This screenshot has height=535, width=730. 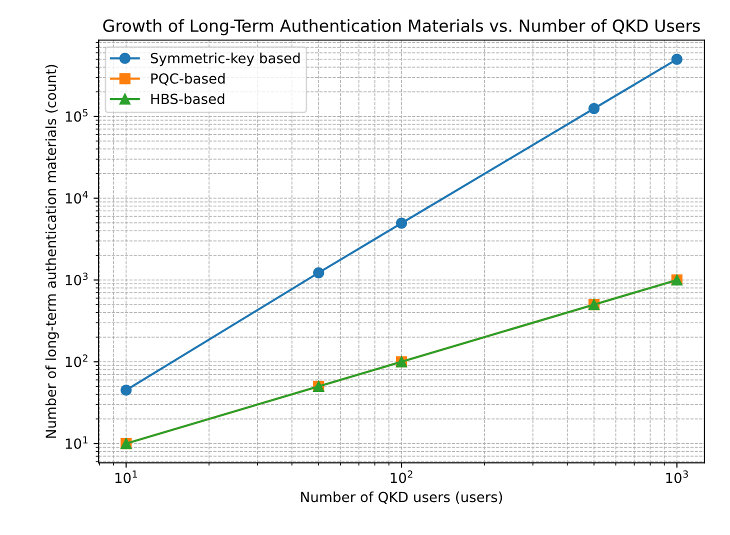 What do you see at coordinates (401, 27) in the screenshot?
I see `chart-title: Growth of Long-Term Authentication Materials vs. Number of QKD Users` at bounding box center [401, 27].